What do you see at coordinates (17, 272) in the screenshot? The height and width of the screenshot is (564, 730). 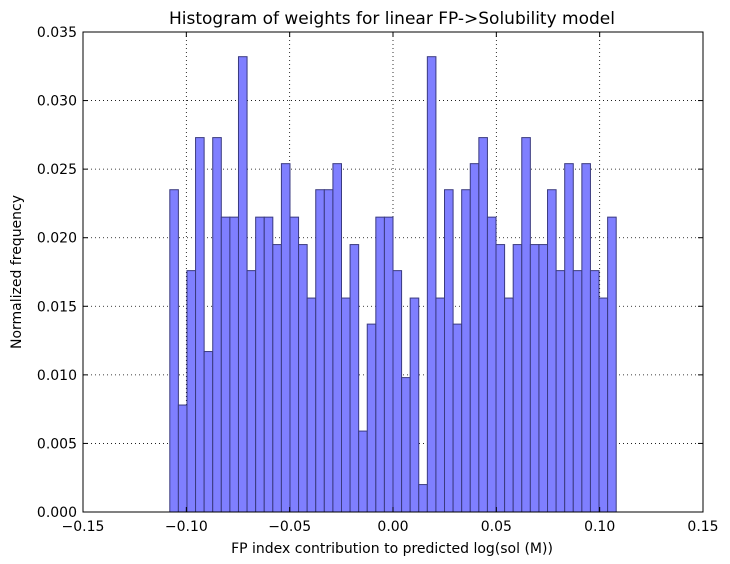 I see `y-axis-label: Normalized frequency` at bounding box center [17, 272].